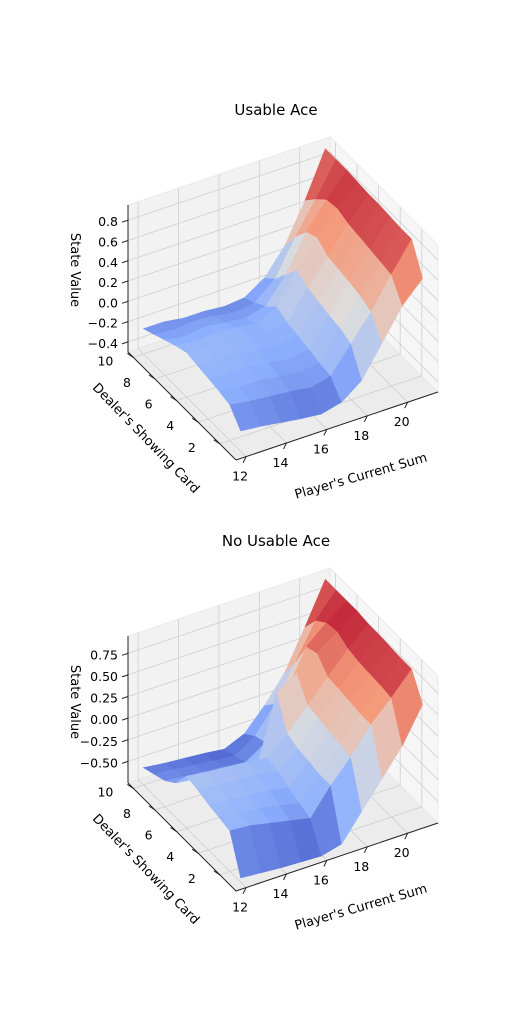 Image resolution: width=532 pixels, height=1027 pixels. What do you see at coordinates (104, 654) in the screenshot?
I see `z-tick-label: 0.75` at bounding box center [104, 654].